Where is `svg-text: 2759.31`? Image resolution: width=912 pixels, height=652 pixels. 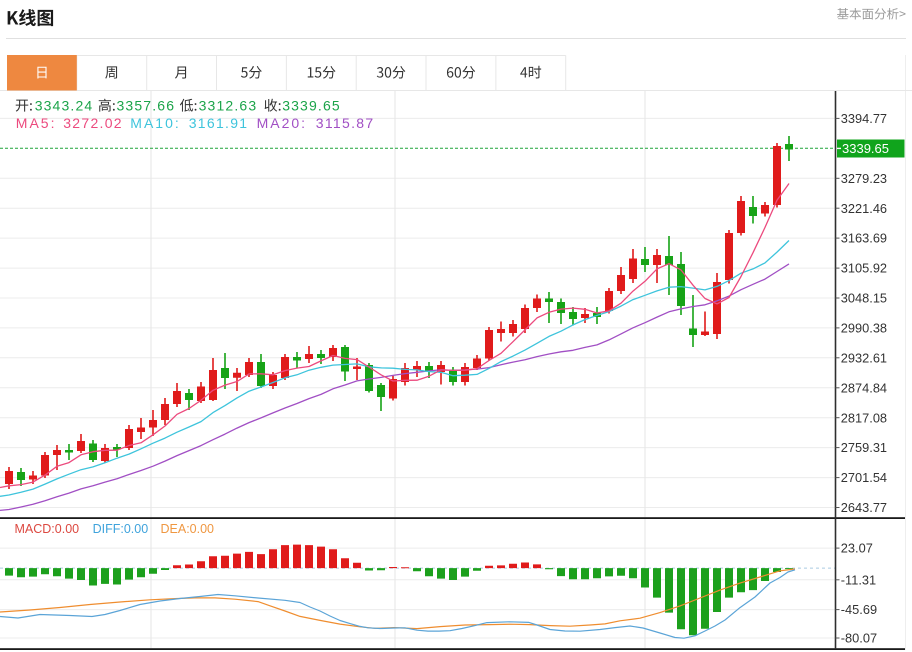
svg-text: 2759.31 is located at coordinates (864, 447).